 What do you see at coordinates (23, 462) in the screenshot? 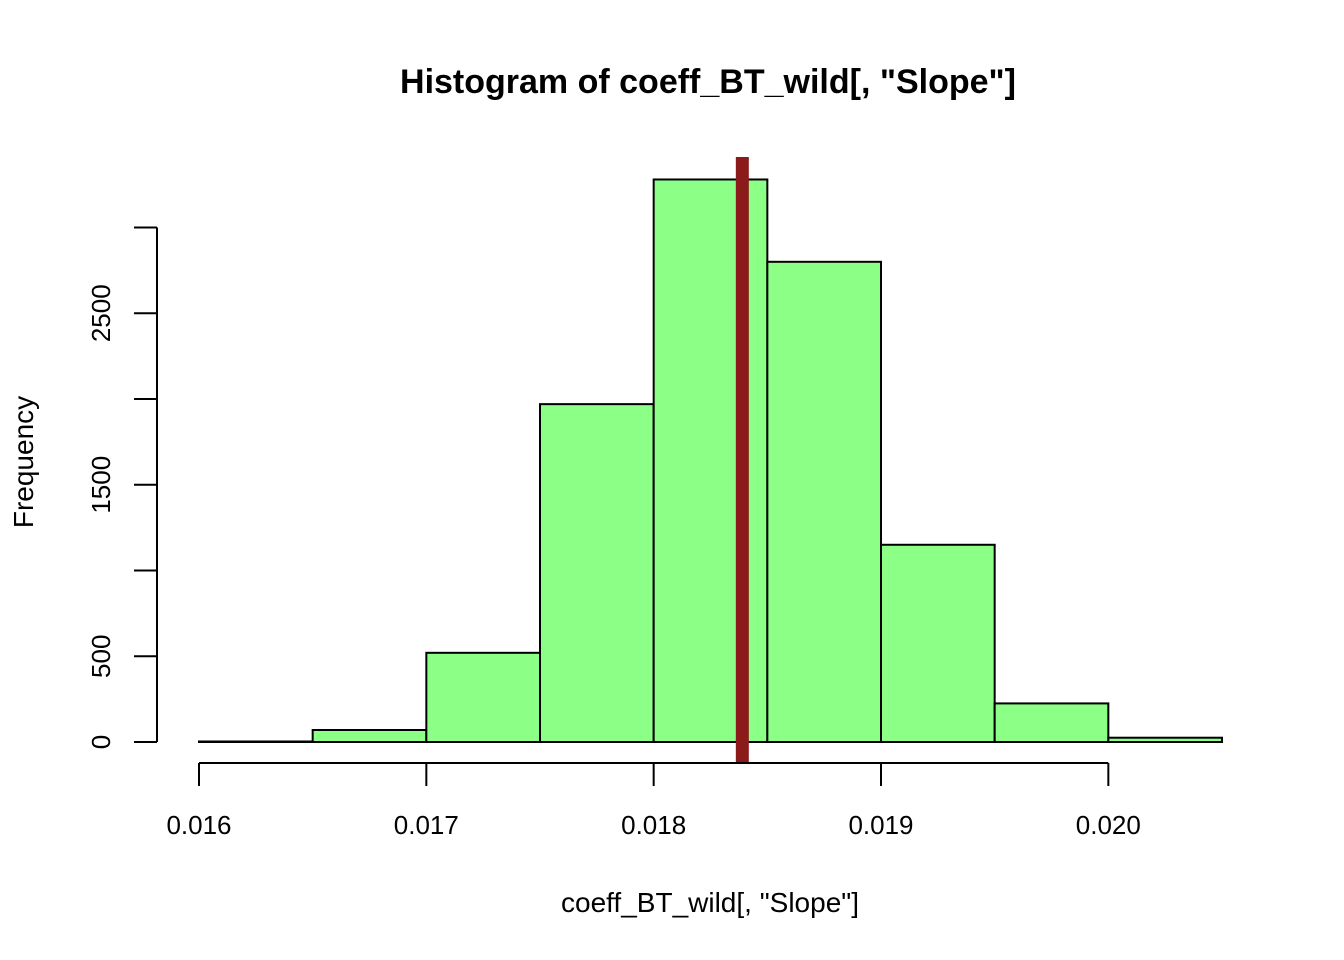
I see `y-axis-label: Frequency` at bounding box center [23, 462].